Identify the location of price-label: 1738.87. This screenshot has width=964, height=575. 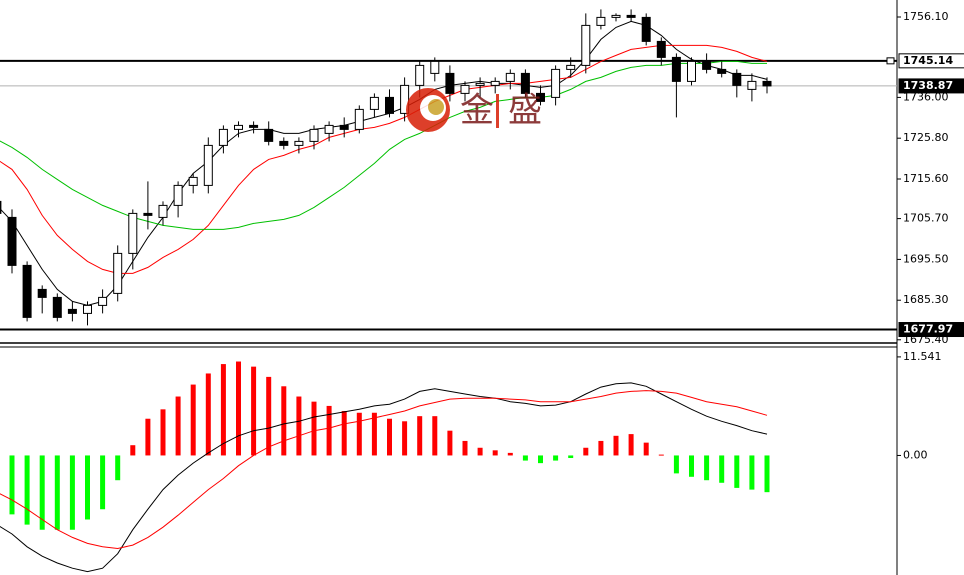
(928, 85).